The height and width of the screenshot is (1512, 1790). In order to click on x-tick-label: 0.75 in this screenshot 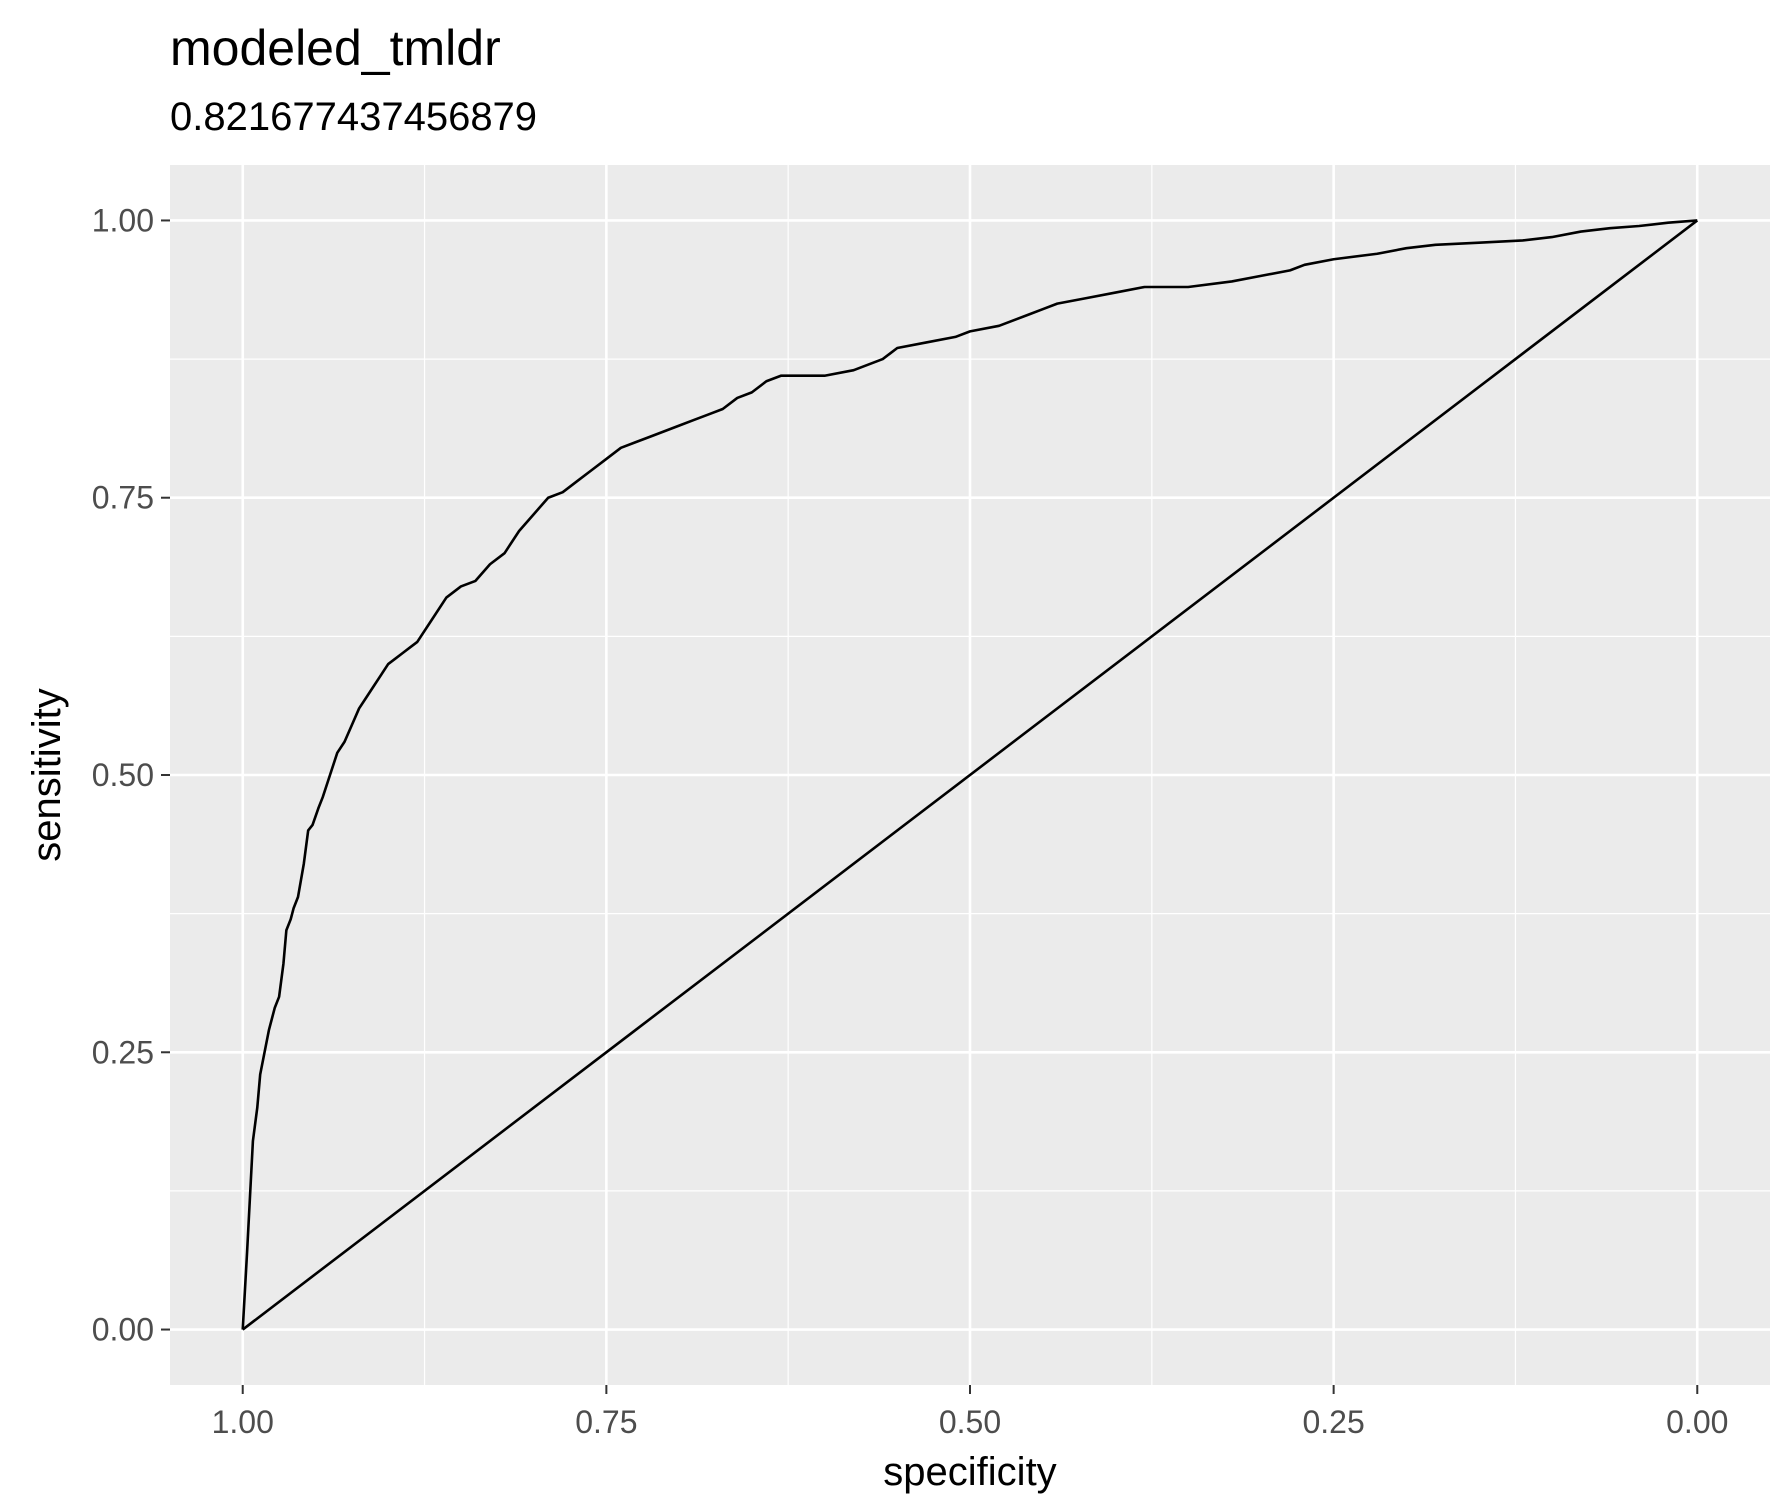, I will do `click(606, 1422)`.